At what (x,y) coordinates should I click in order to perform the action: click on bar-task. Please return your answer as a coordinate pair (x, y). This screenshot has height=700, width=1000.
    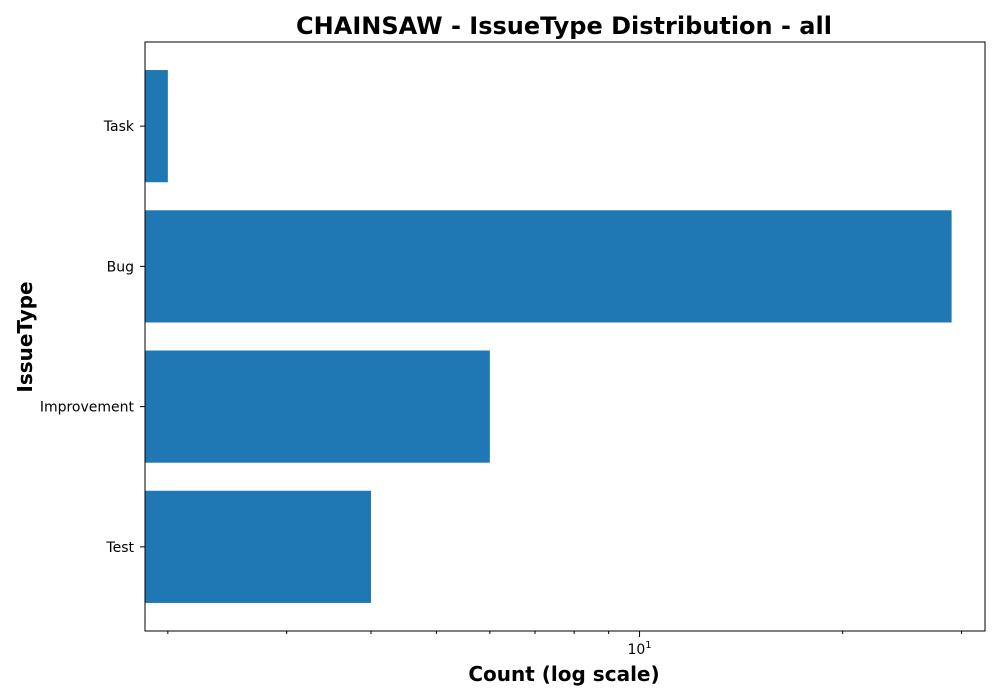
    Looking at the image, I should click on (156, 126).